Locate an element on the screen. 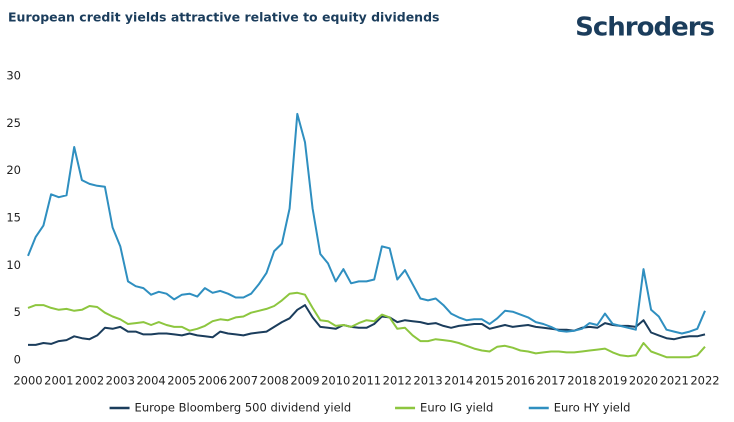  y-tick-label: 20 is located at coordinates (13, 170).